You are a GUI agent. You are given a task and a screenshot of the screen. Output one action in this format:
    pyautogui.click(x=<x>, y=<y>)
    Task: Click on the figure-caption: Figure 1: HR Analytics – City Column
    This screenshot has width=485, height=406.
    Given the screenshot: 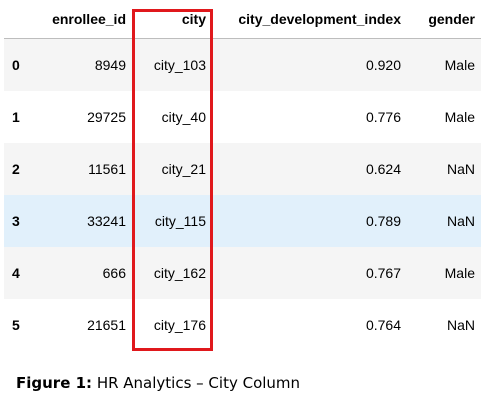 What is the action you would take?
    pyautogui.click(x=158, y=383)
    